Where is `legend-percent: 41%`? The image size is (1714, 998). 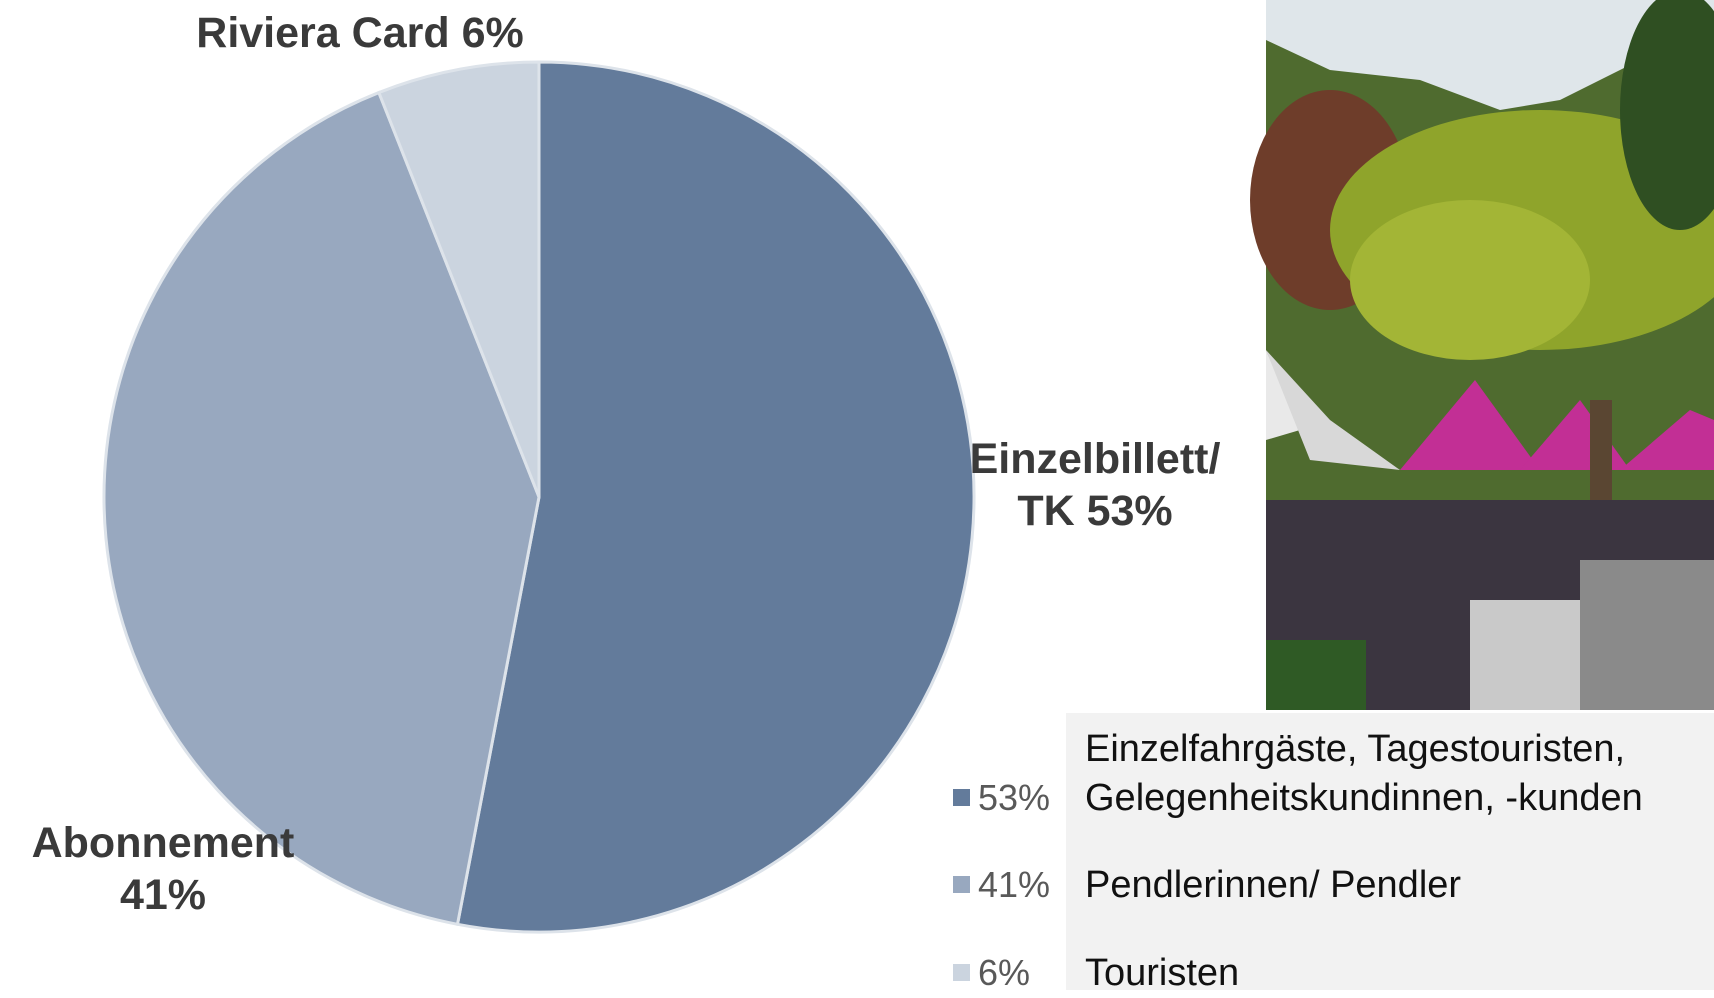
legend-percent: 41% is located at coordinates (1014, 884).